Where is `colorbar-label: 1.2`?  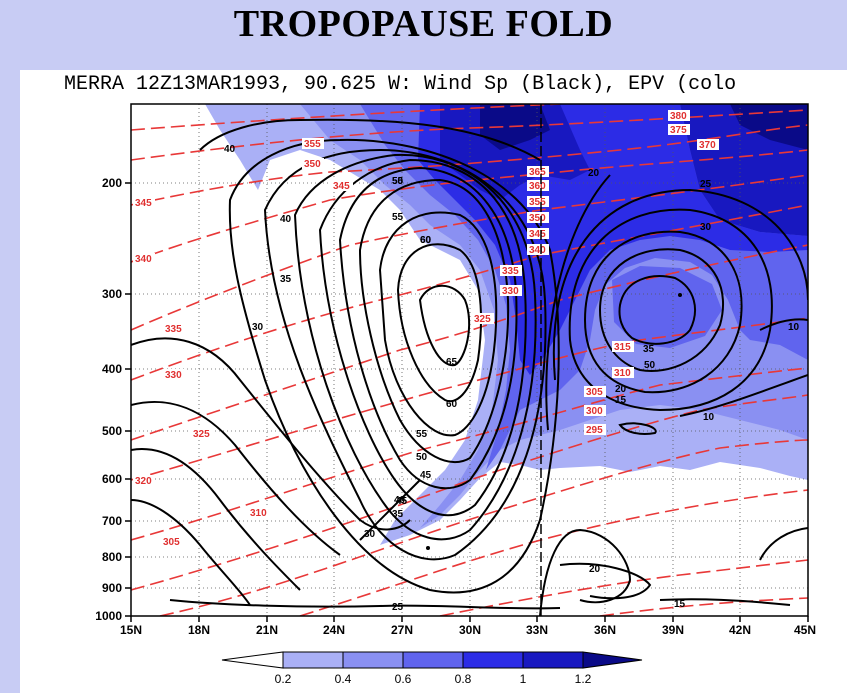
colorbar-label: 1.2 is located at coordinates (583, 679).